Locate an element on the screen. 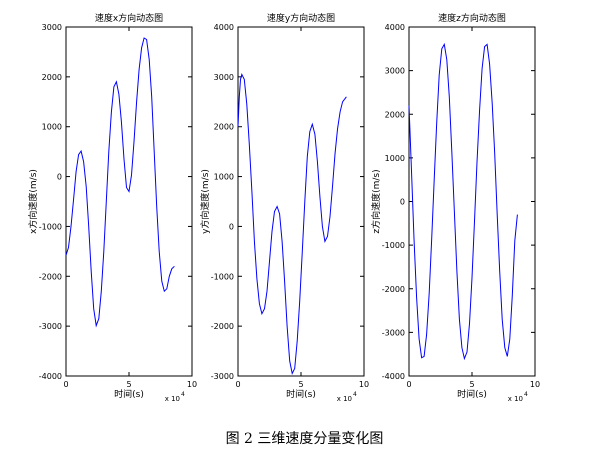 The image size is (609, 456). figure-caption: 图 2 三维速度分量变化图 is located at coordinates (304, 439).